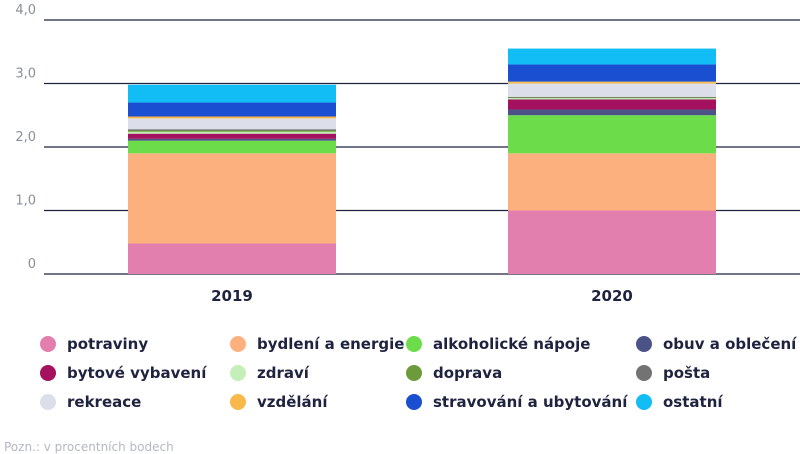 This screenshot has height=454, width=800. Describe the element at coordinates (693, 402) in the screenshot. I see `legend-label: ostatní` at that location.